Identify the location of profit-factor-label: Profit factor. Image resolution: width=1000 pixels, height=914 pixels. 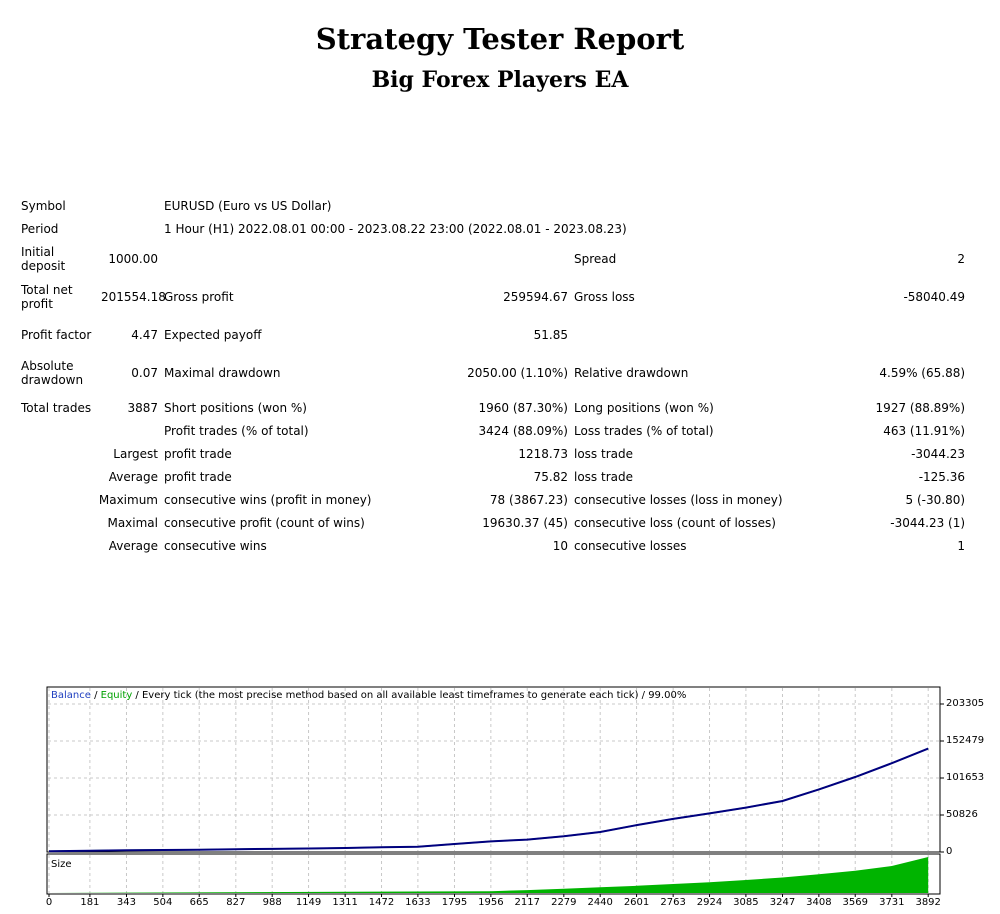
(56, 335).